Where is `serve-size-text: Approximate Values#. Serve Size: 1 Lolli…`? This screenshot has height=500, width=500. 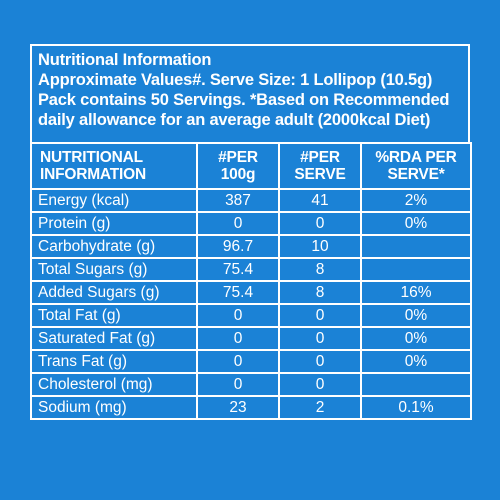
serve-size-text: Approximate Values#. Serve Size: 1 Lolli… is located at coordinates (235, 80).